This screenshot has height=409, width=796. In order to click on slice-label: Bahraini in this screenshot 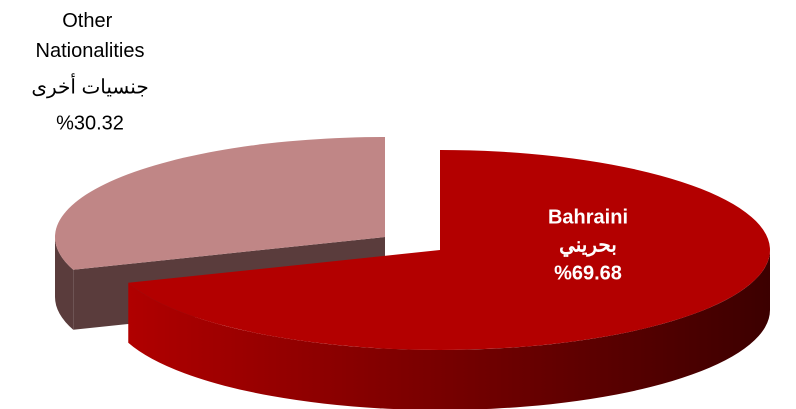, I will do `click(588, 217)`.